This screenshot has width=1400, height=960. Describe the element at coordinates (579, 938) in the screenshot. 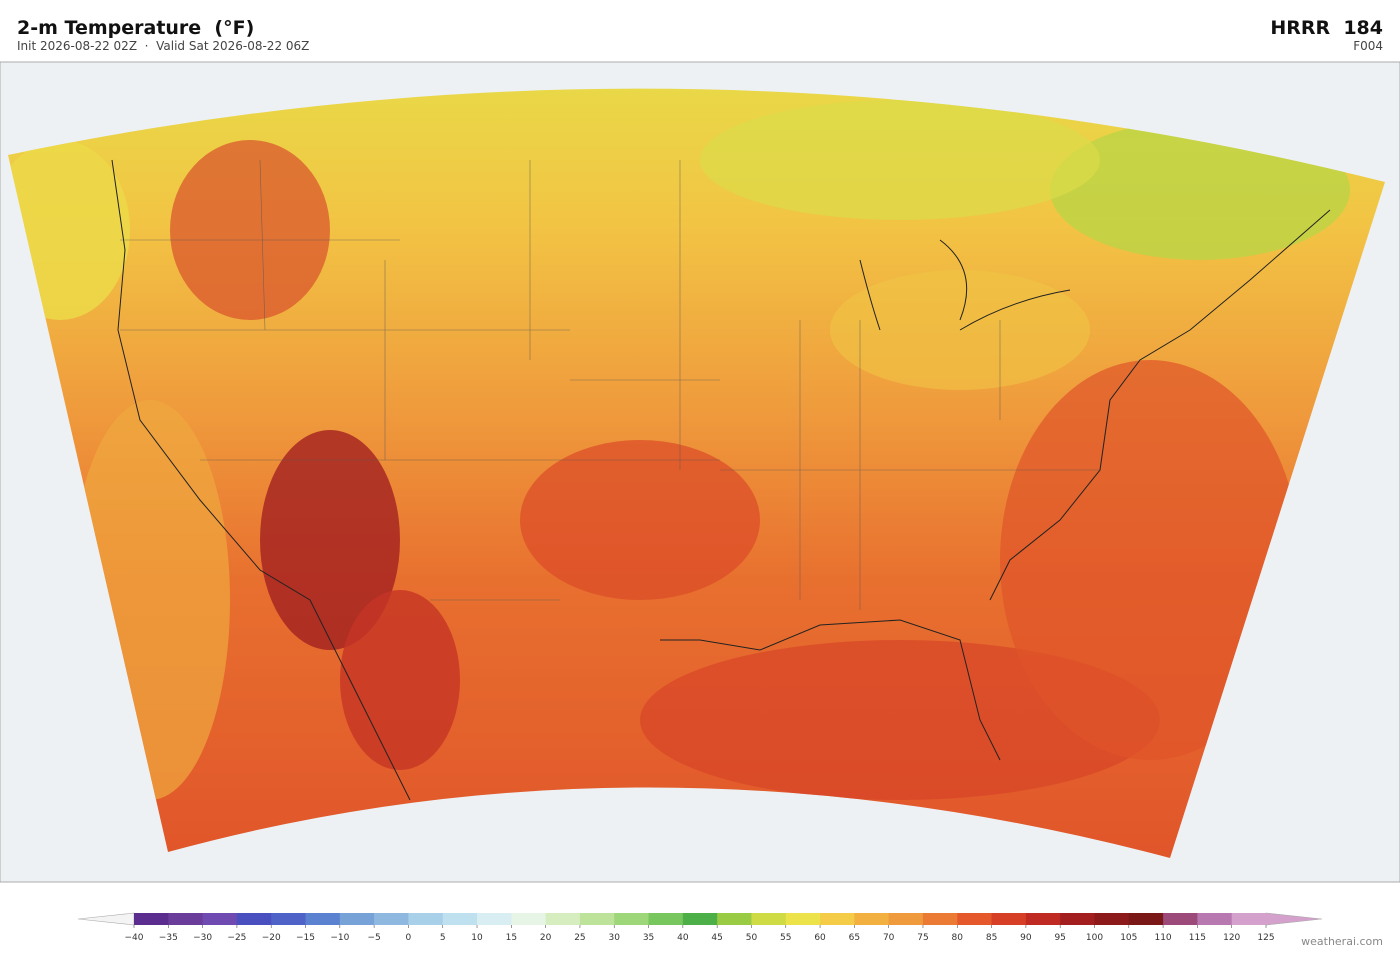

I see `colorbar-tick-label: 25` at that location.